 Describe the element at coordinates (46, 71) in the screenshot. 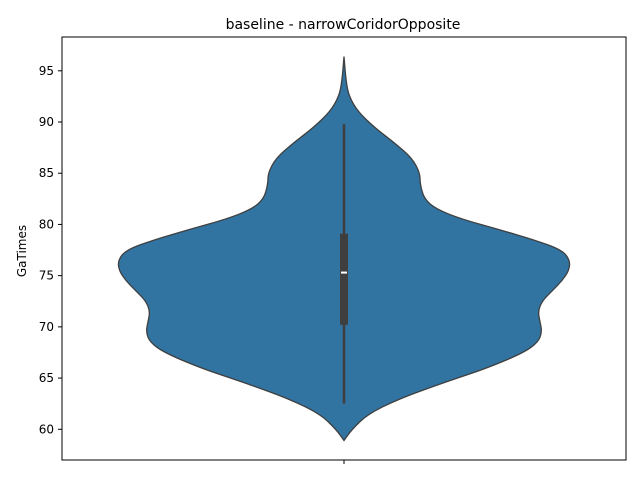

I see `y-tick-label: 95` at that location.